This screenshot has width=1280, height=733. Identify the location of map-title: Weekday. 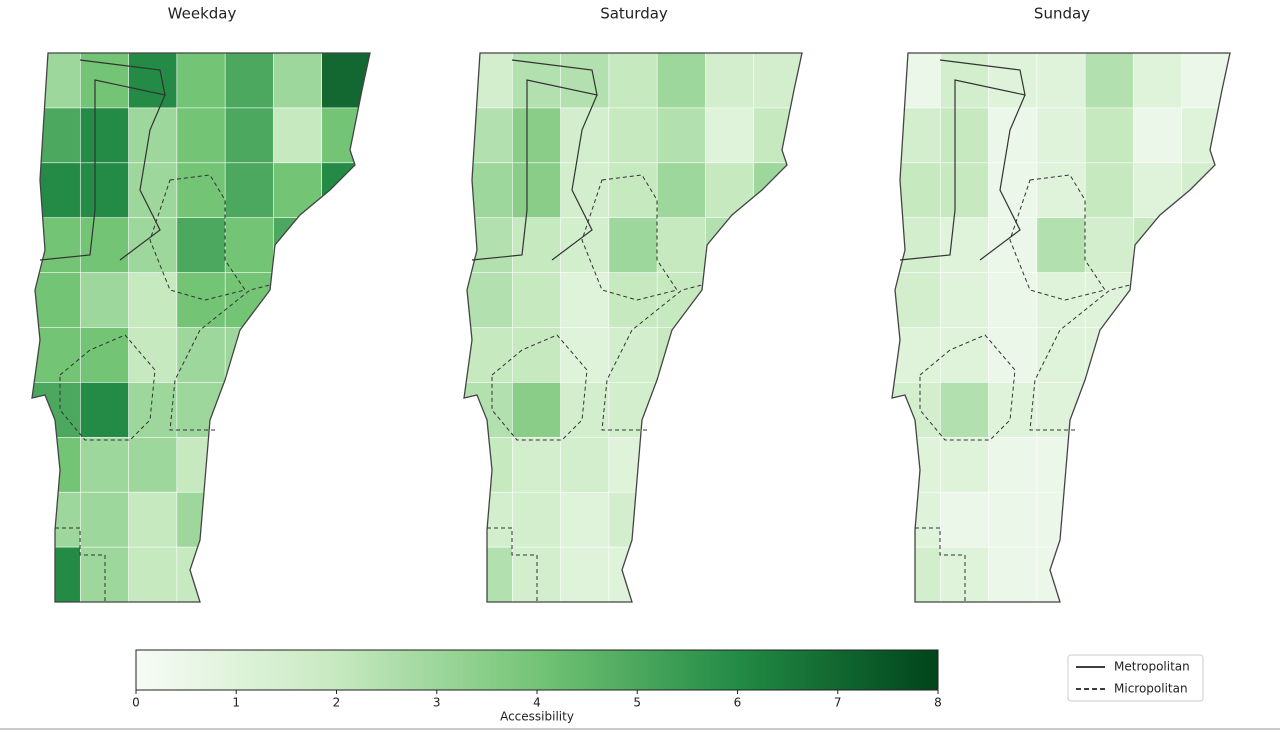
(202, 14).